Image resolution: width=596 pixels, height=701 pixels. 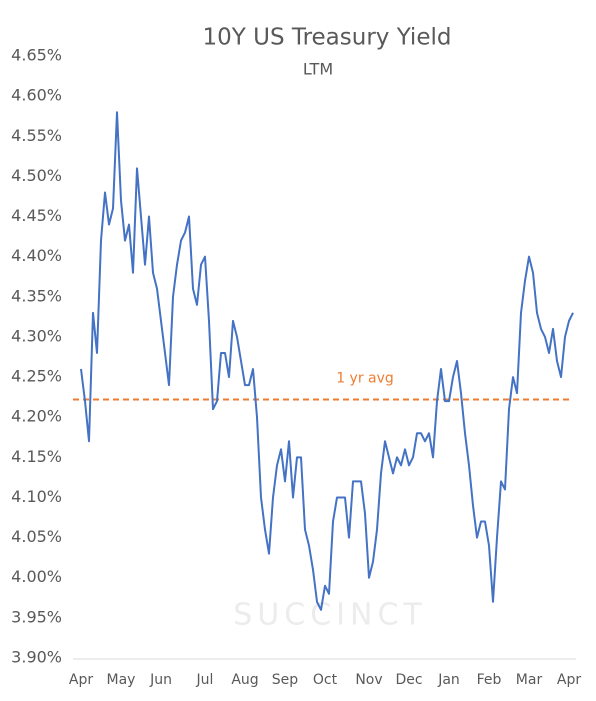 What do you see at coordinates (244, 680) in the screenshot?
I see `x-tick-label: Aug` at bounding box center [244, 680].